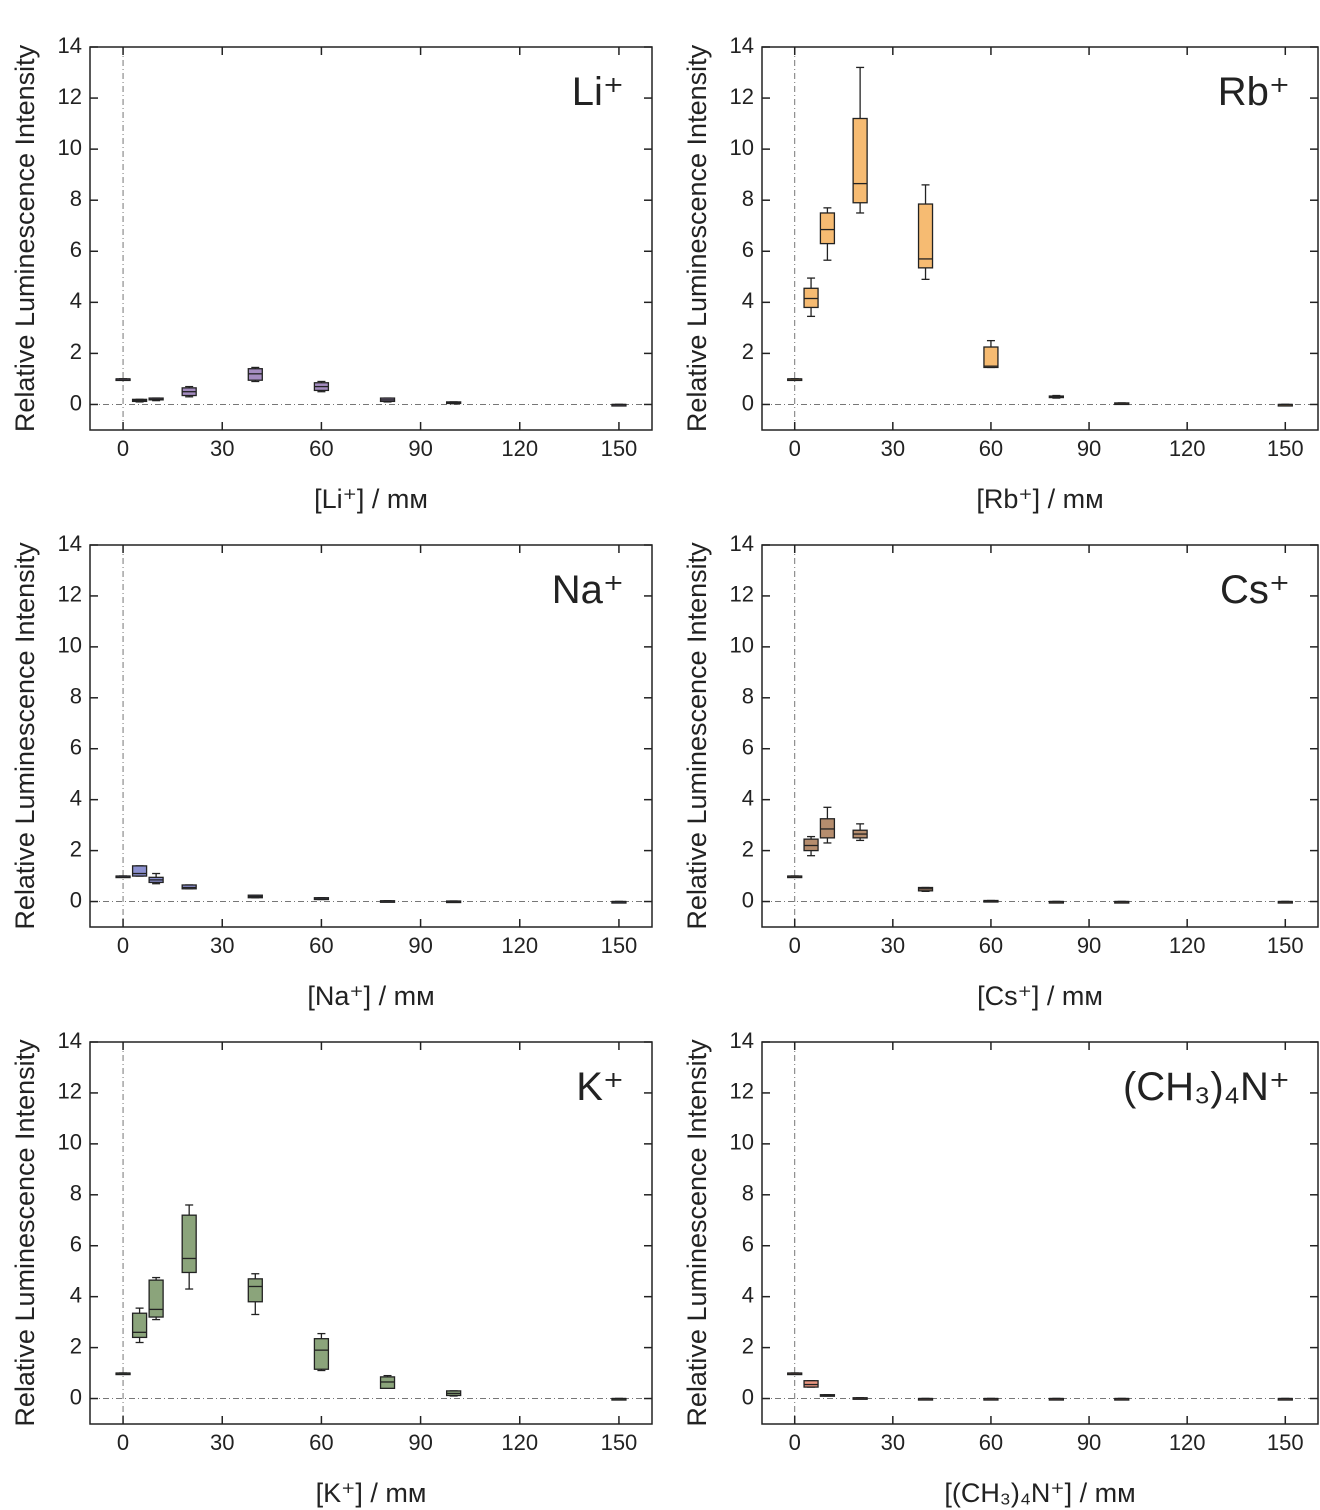 This screenshot has height=1510, width=1320. What do you see at coordinates (1206, 1087) in the screenshot?
I see `panel-title: (CH₃)₄N⁺` at bounding box center [1206, 1087].